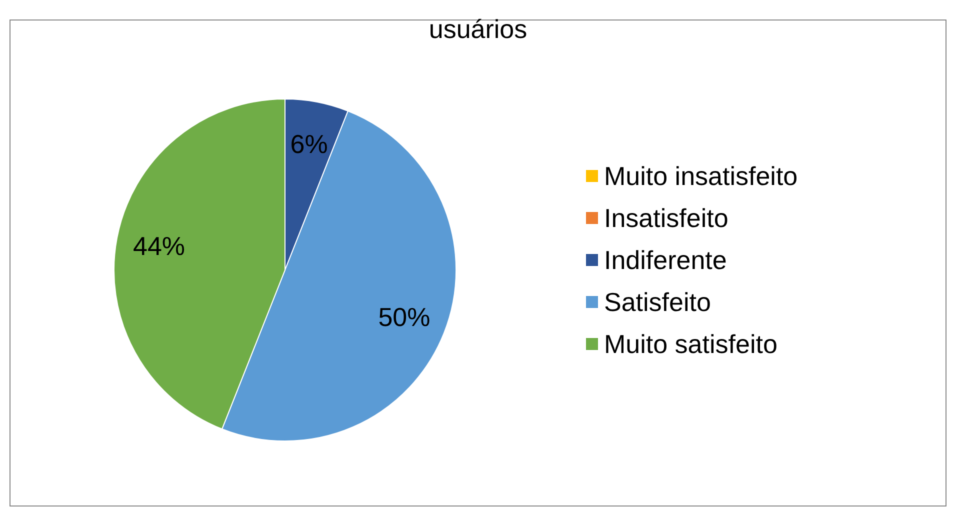  What do you see at coordinates (666, 218) in the screenshot?
I see `legend-label: Insatisfeito` at bounding box center [666, 218].